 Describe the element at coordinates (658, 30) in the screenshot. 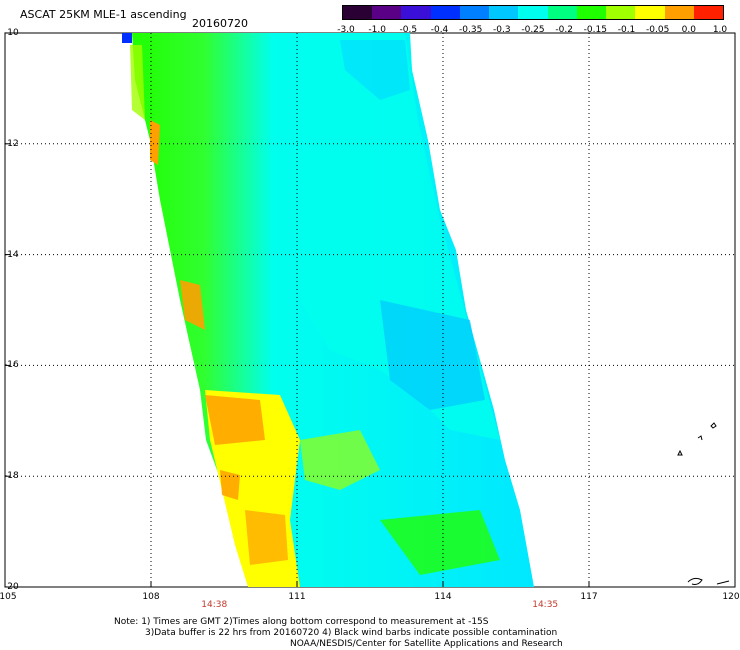

I see `colorbar-label: -0.05` at that location.